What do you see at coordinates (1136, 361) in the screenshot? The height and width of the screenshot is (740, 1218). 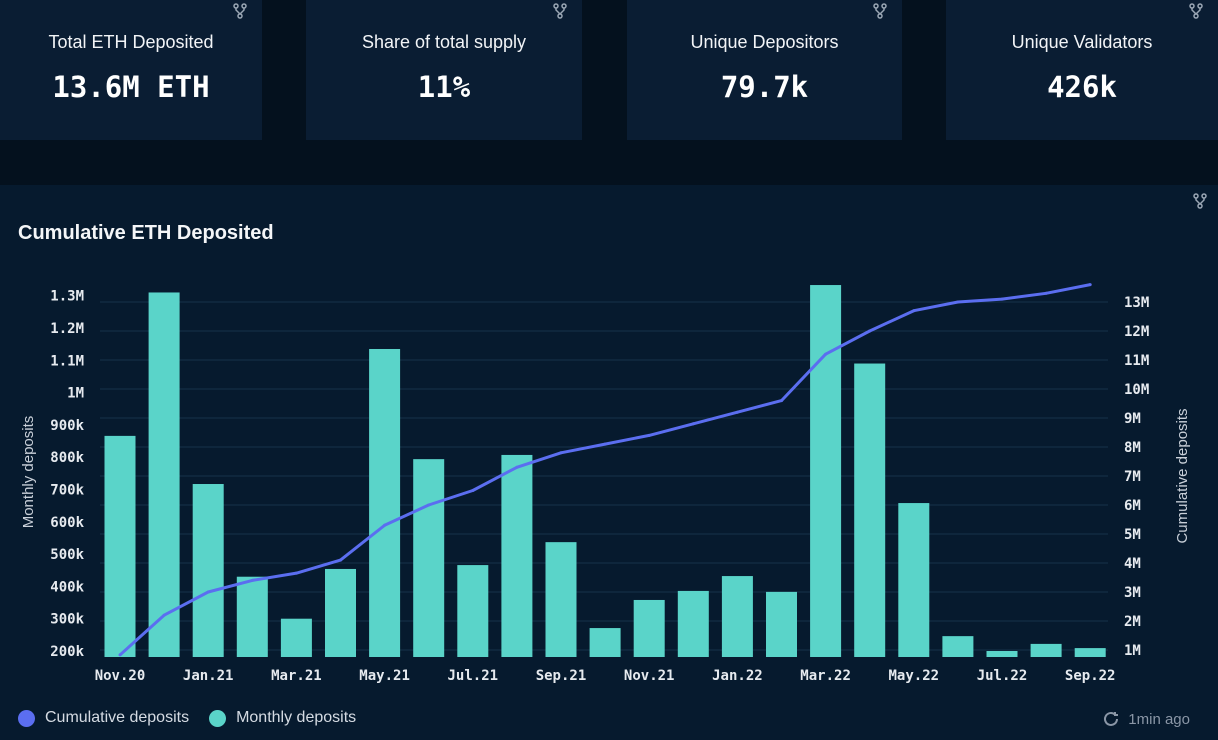 I see `y2-tick-label: 11M` at bounding box center [1136, 361].